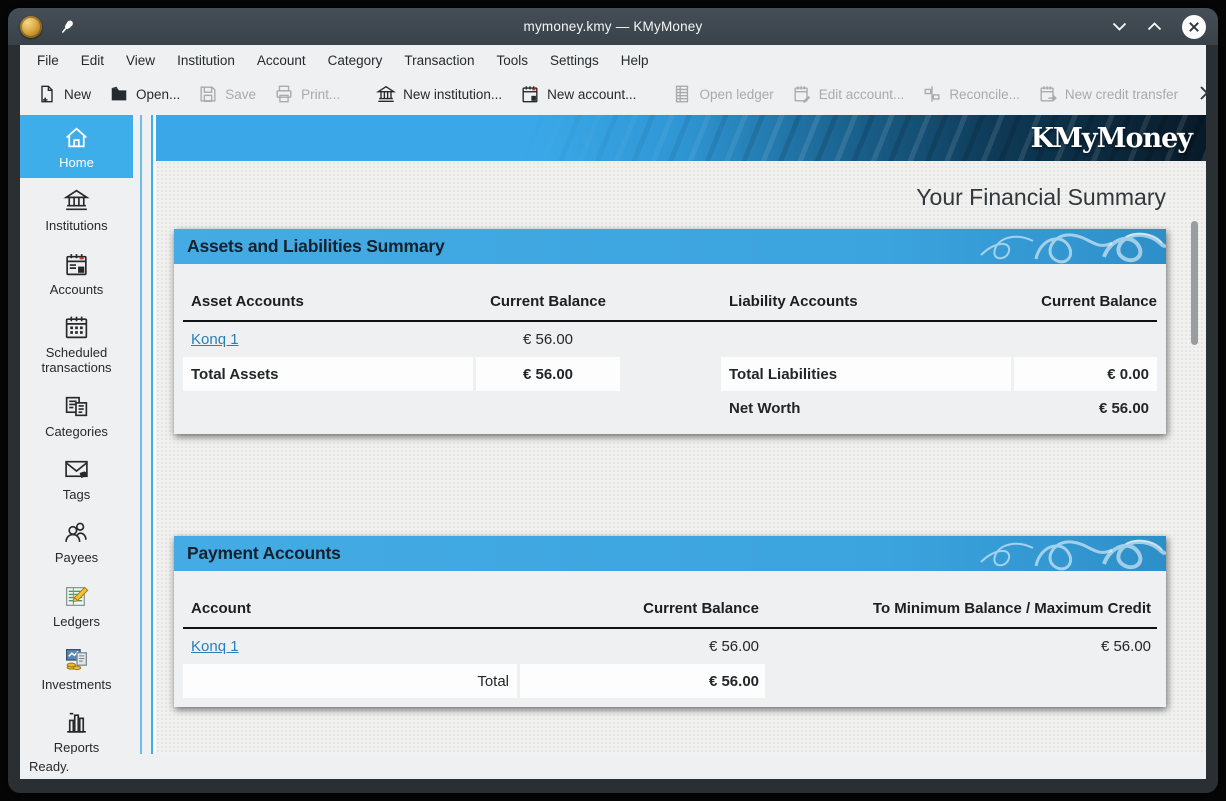 This screenshot has height=801, width=1226. Describe the element at coordinates (1121, 94) in the screenshot. I see `toolbar-label: New credit transfer` at that location.